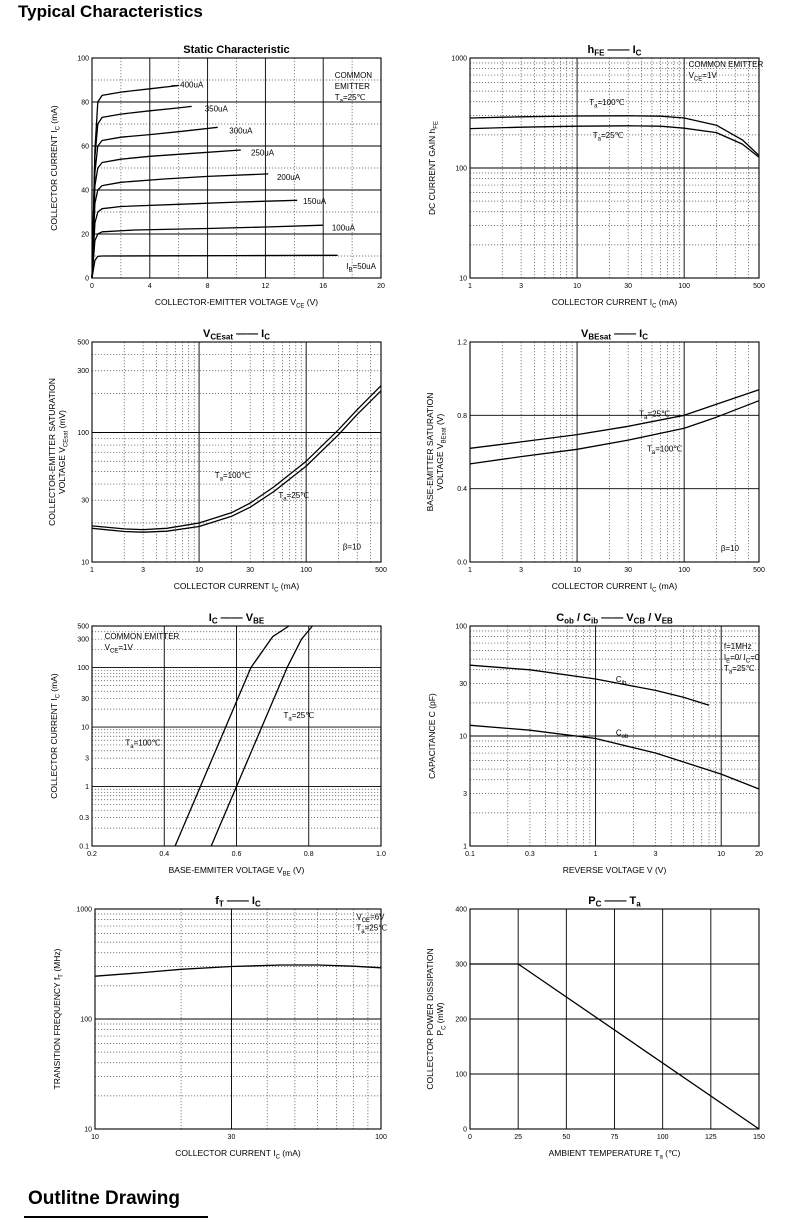  What do you see at coordinates (518, 1137) in the screenshot?
I see `x-tick-label: 25` at bounding box center [518, 1137].